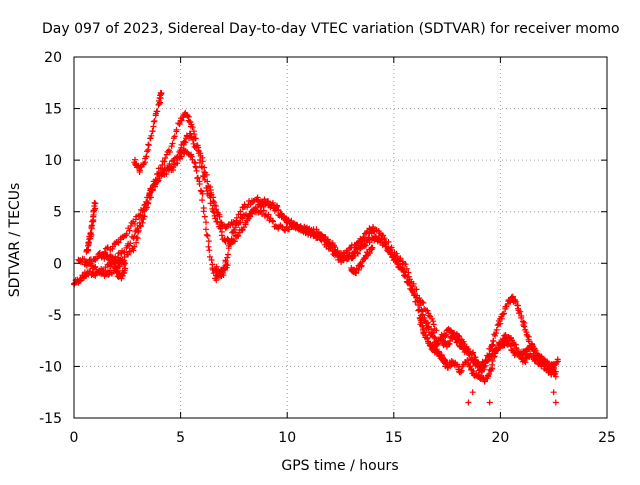  Describe the element at coordinates (607, 438) in the screenshot. I see `x-tick-label: 25` at that location.